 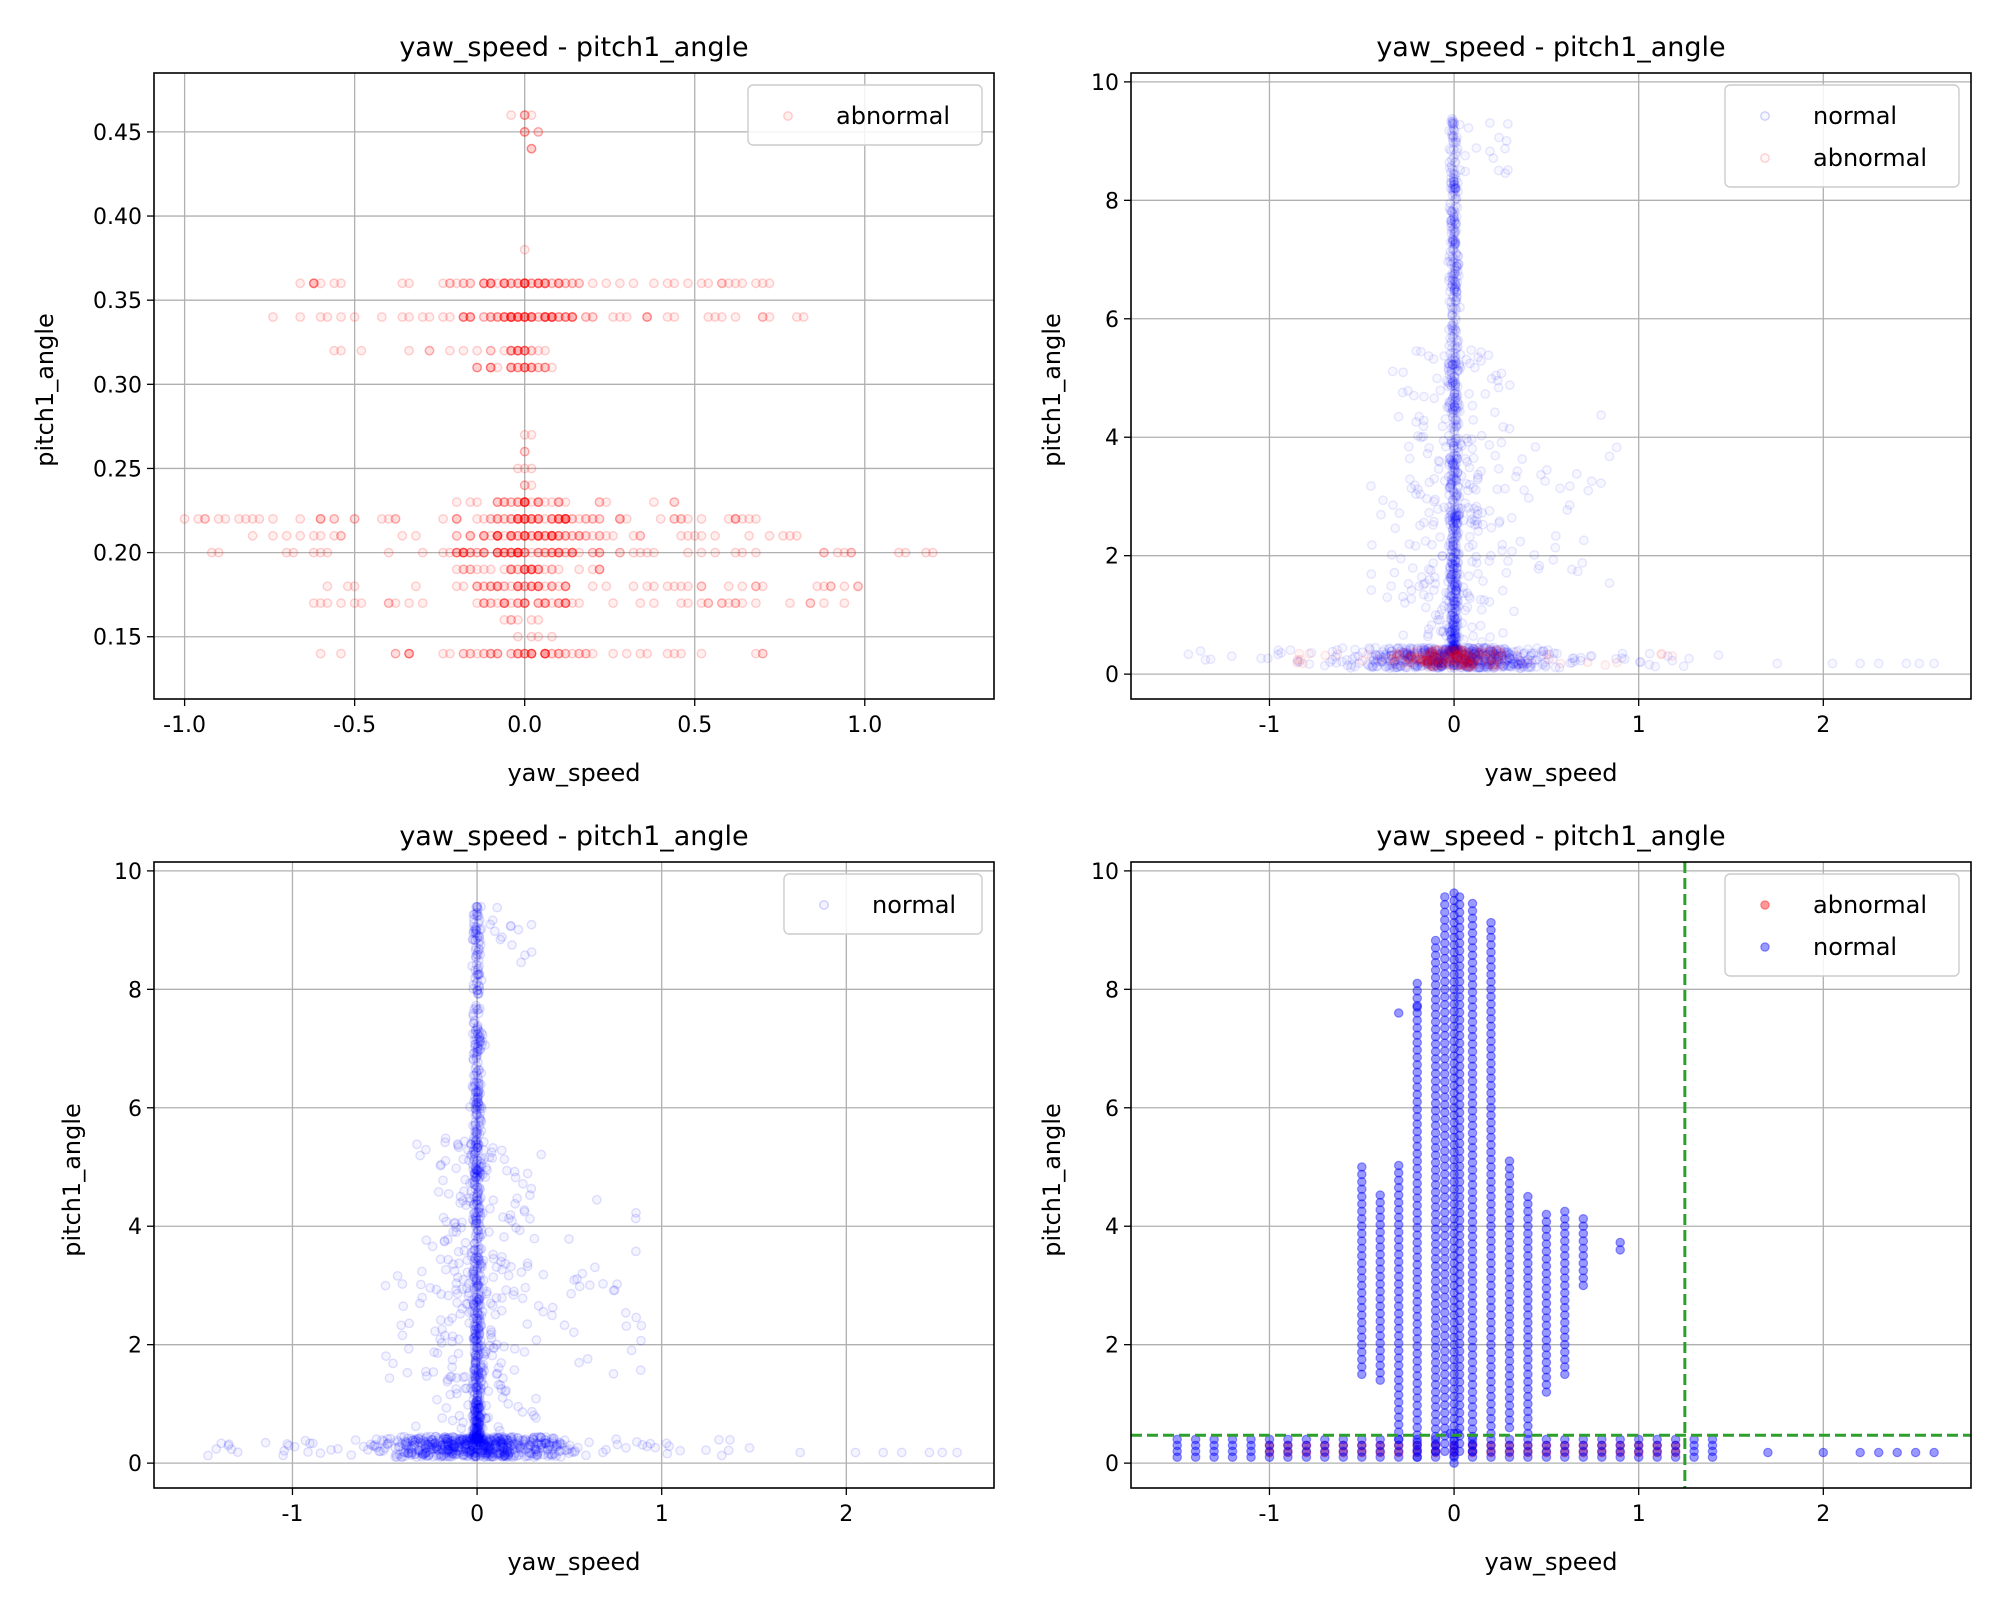 What do you see at coordinates (117, 217) in the screenshot?
I see `y-tick-label: 0.40` at bounding box center [117, 217].